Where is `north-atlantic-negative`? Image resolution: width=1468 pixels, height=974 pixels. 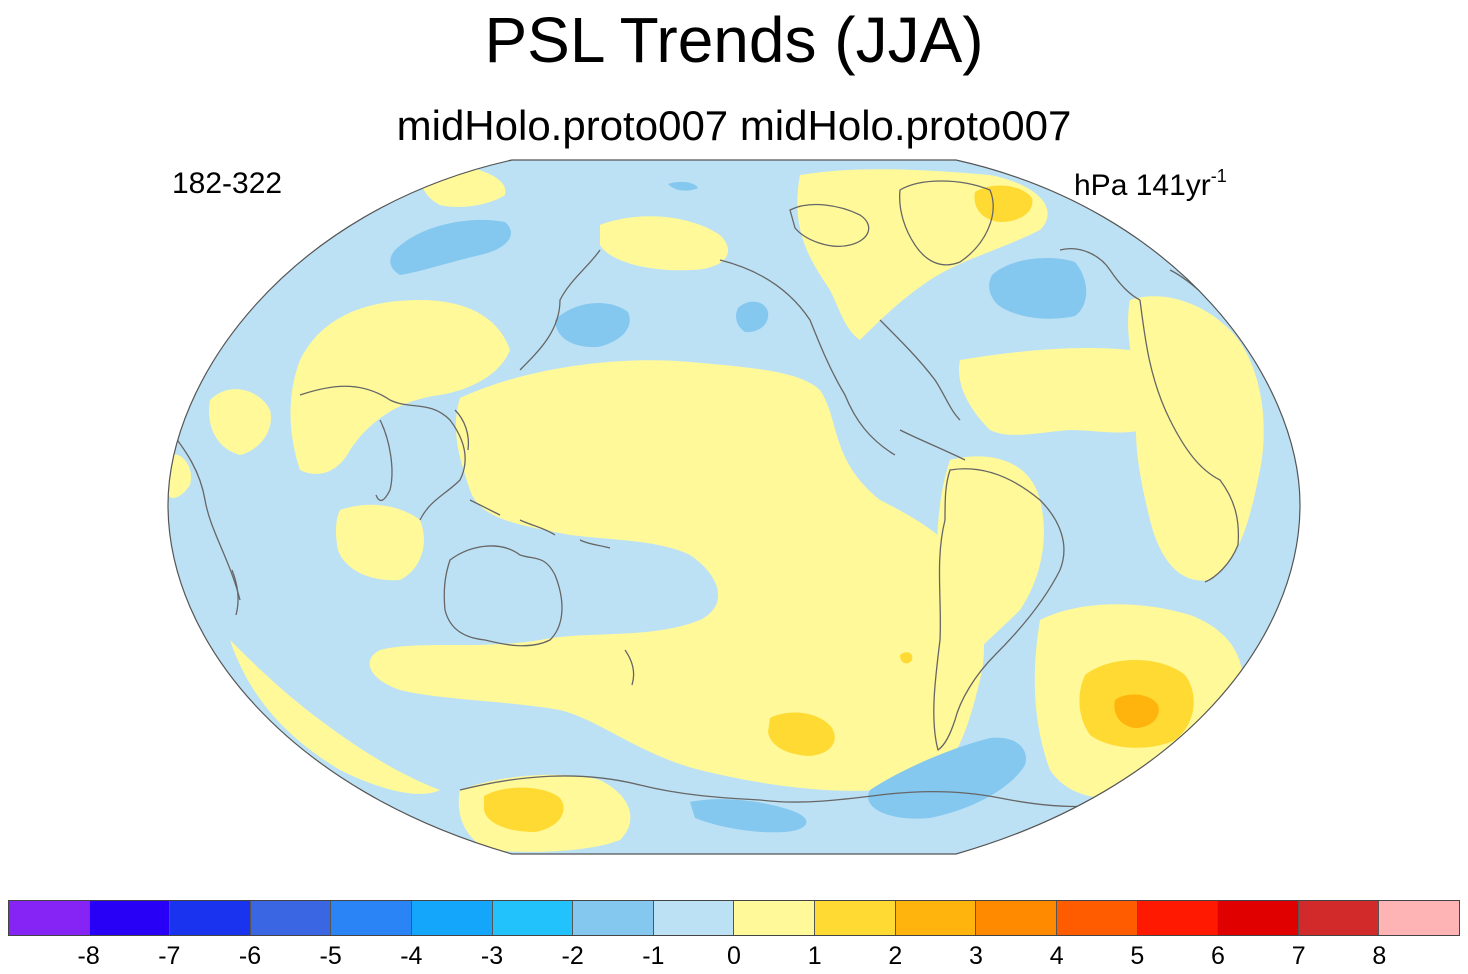
north-atlantic-negative is located at coordinates (1038, 288).